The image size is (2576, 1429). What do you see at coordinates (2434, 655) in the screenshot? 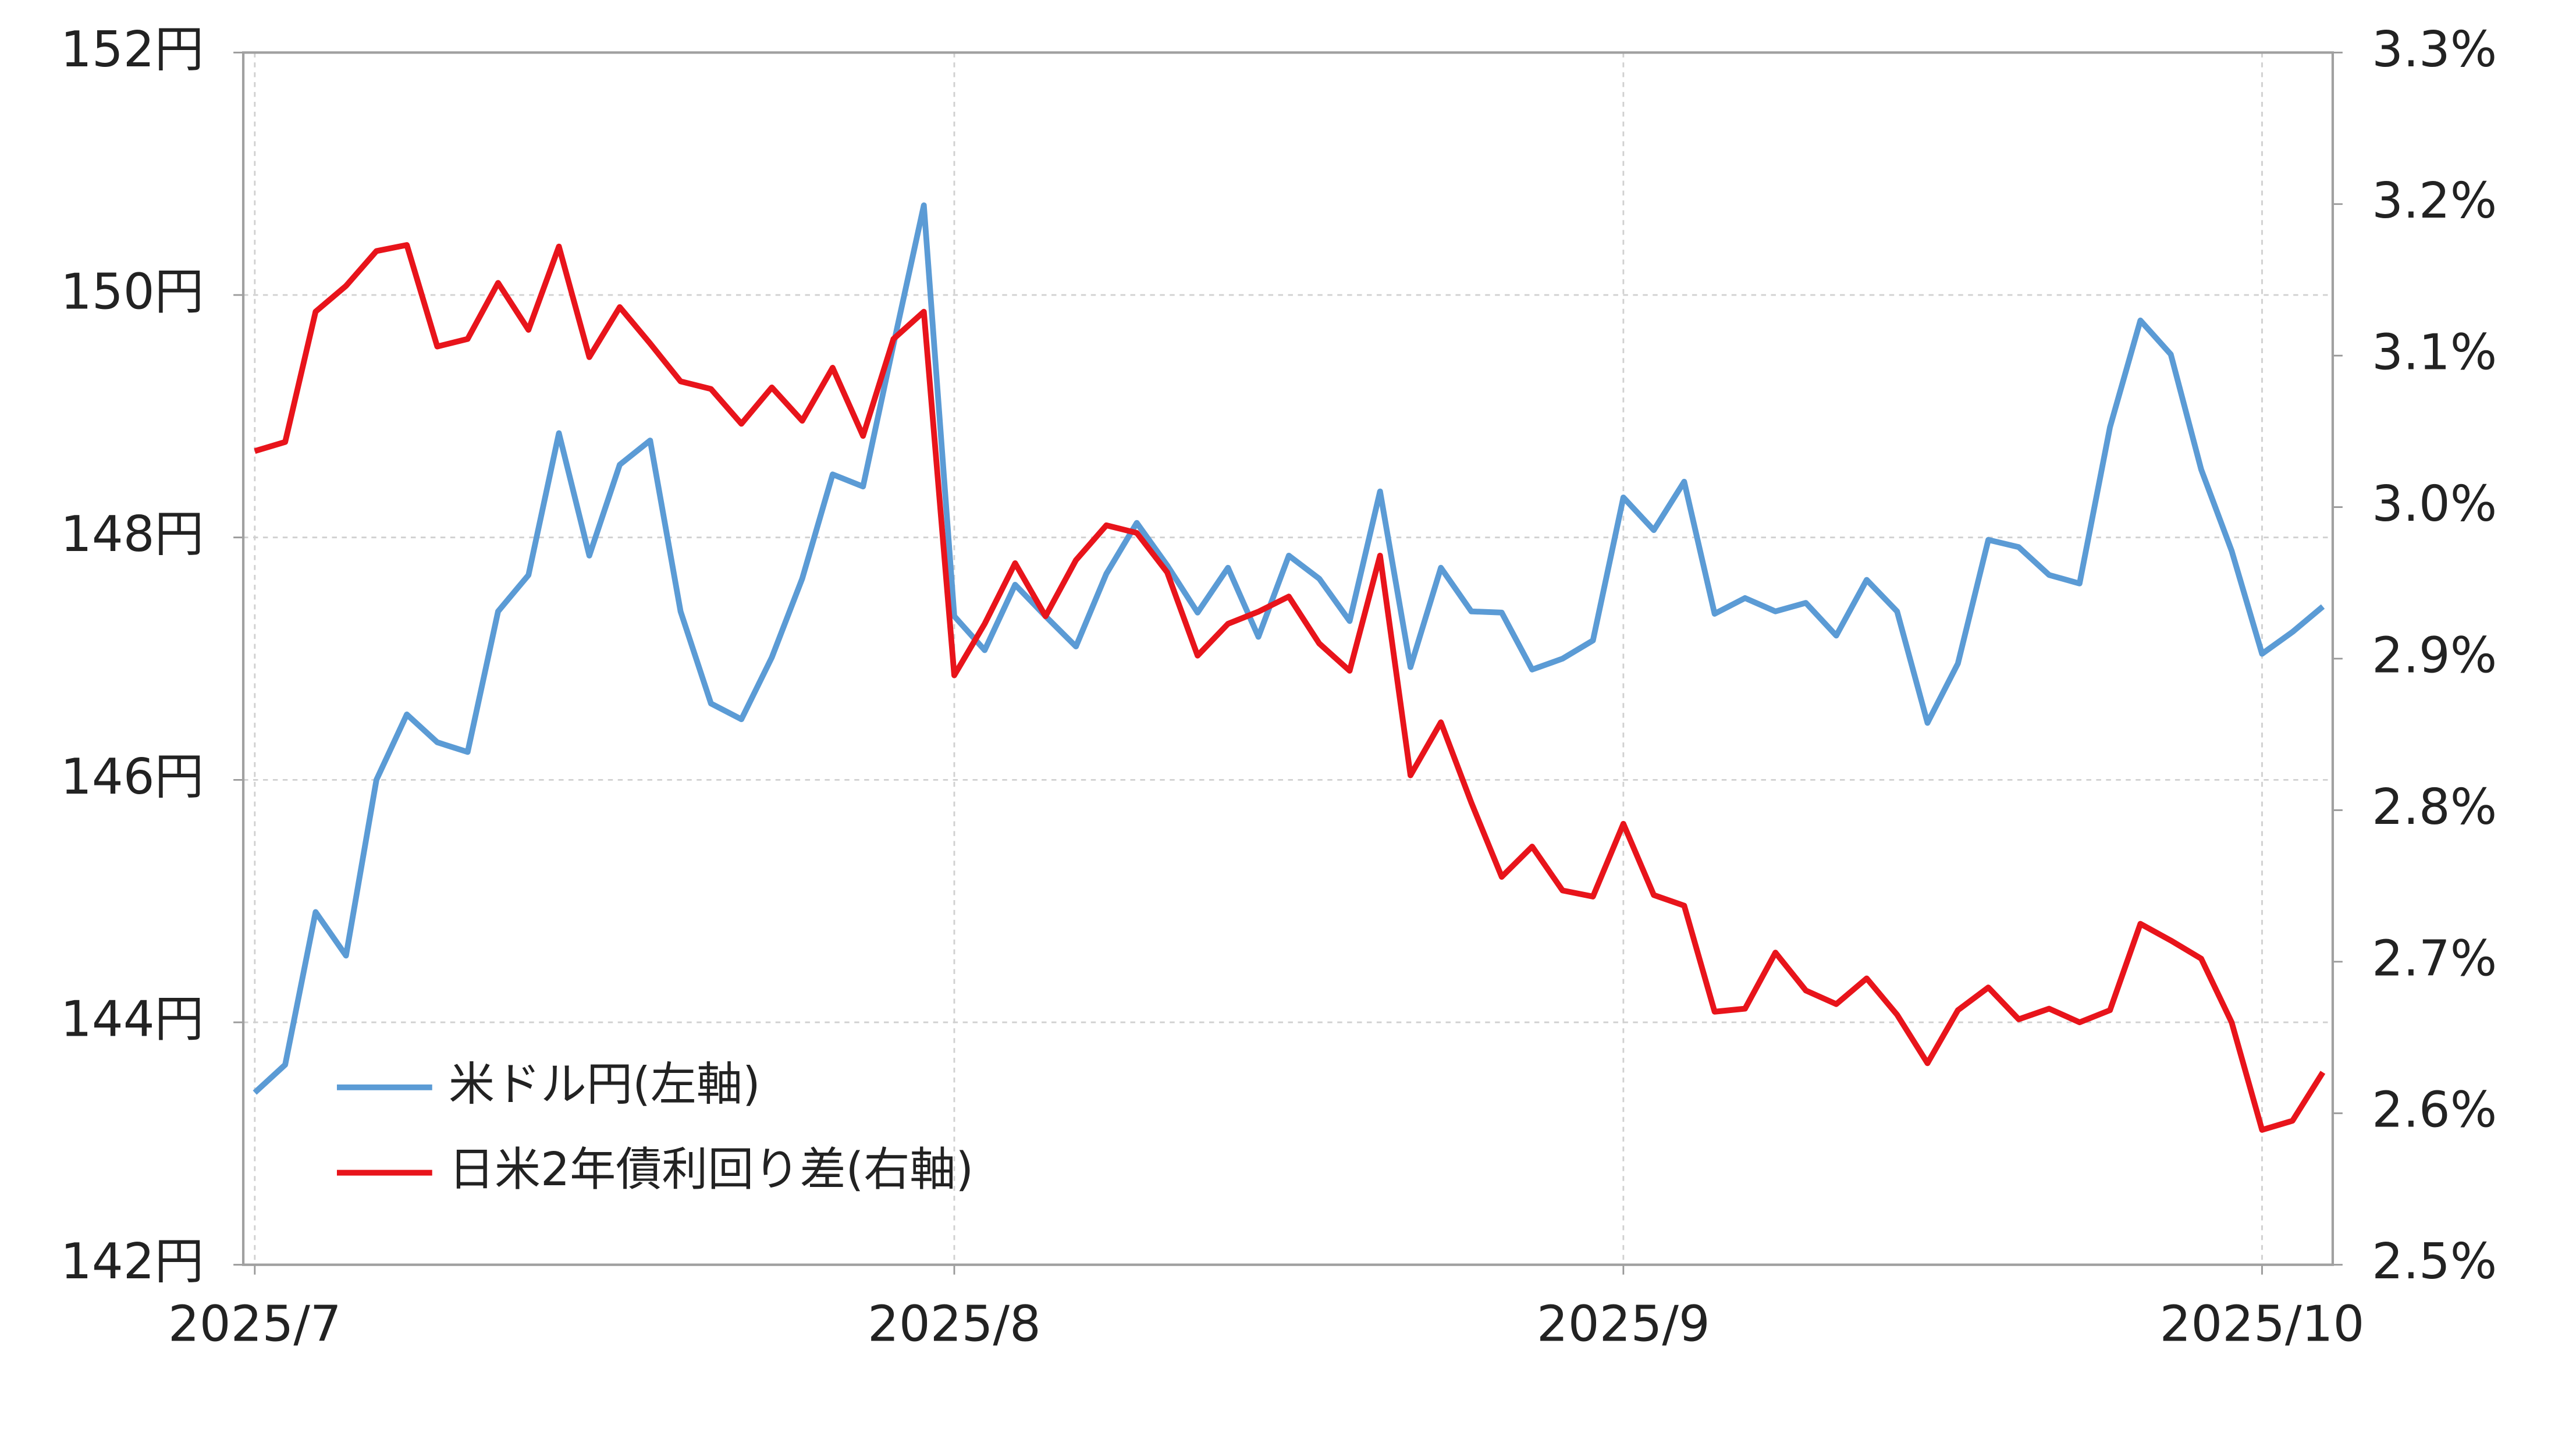
I see `y2-tick-label: 2.9%` at bounding box center [2434, 655].